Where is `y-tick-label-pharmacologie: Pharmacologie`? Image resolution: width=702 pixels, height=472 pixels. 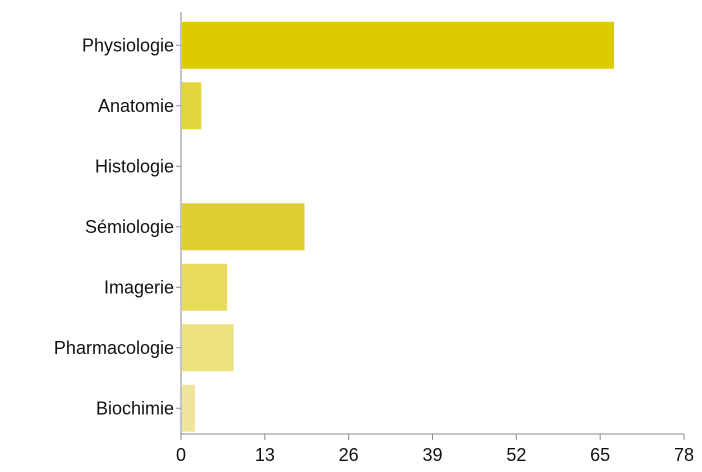 y-tick-label-pharmacologie: Pharmacologie is located at coordinates (114, 348).